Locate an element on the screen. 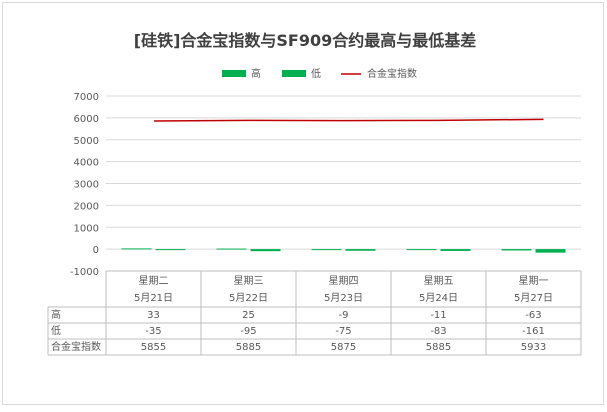 The width and height of the screenshot is (607, 412). date-label: 5月23日 is located at coordinates (343, 298).